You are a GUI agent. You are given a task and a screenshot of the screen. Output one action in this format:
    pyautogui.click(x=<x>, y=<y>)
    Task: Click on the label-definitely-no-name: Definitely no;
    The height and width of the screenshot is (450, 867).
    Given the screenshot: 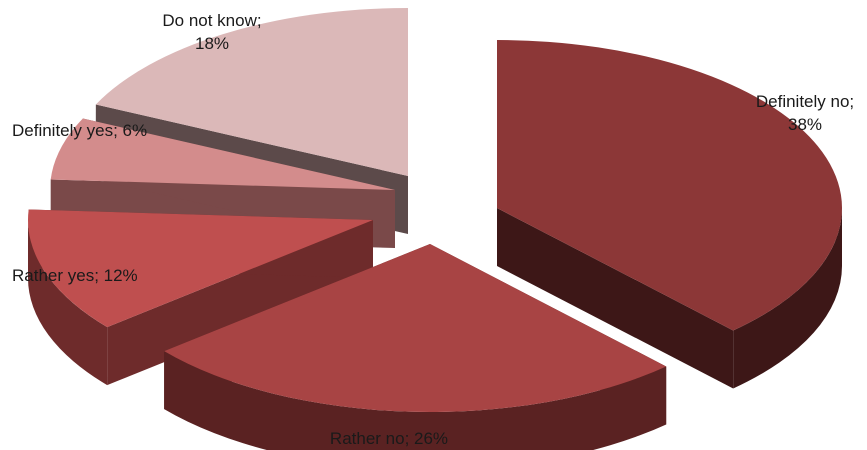 What is the action you would take?
    pyautogui.click(x=805, y=101)
    